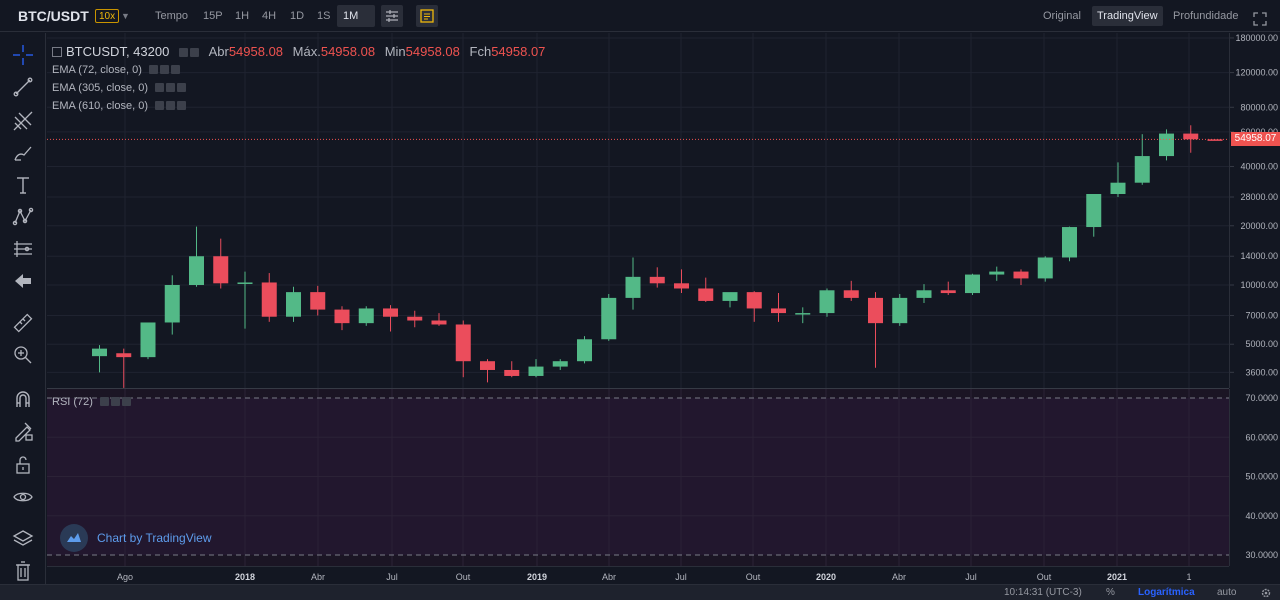  I want to click on time-tick-label: 2019, so click(537, 577).